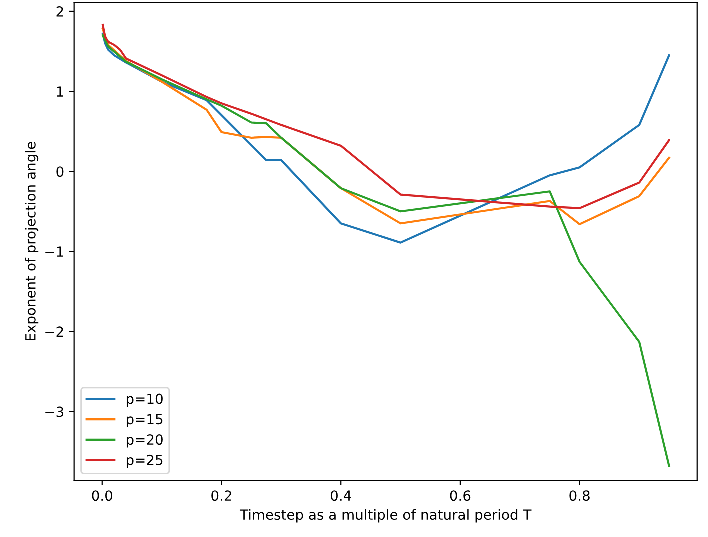 The image size is (708, 537). What do you see at coordinates (144, 421) in the screenshot?
I see `legend-label: p=15` at bounding box center [144, 421].